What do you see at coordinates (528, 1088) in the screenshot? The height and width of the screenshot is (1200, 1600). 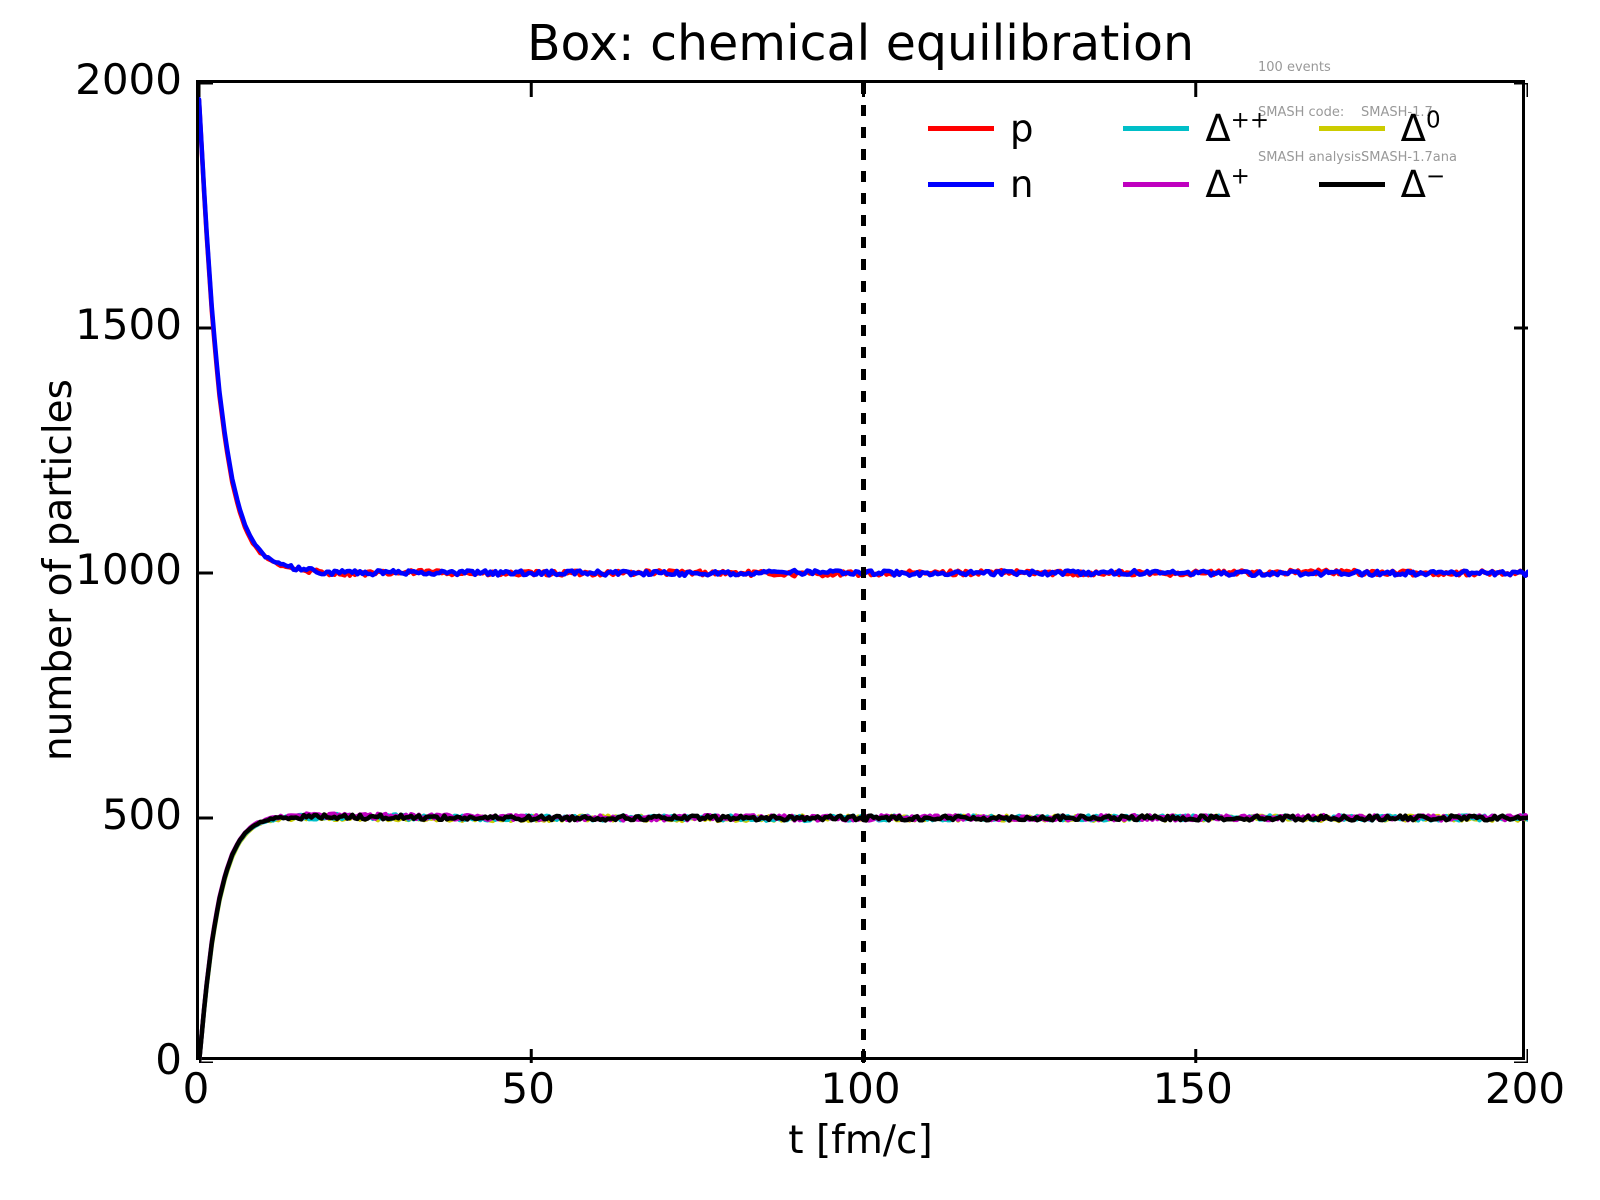 I see `x-tick-label-50: 50` at bounding box center [528, 1088].